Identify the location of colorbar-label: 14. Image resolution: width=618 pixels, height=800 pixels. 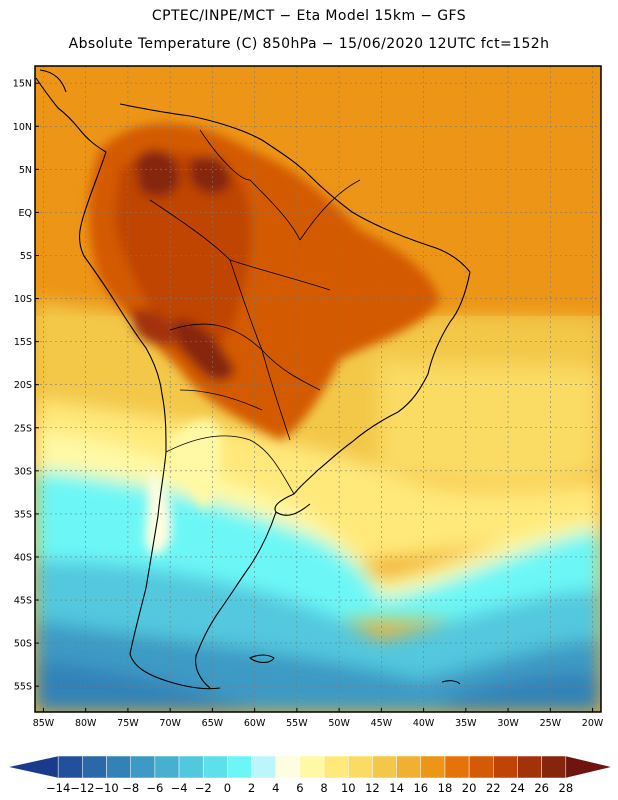
(396, 788).